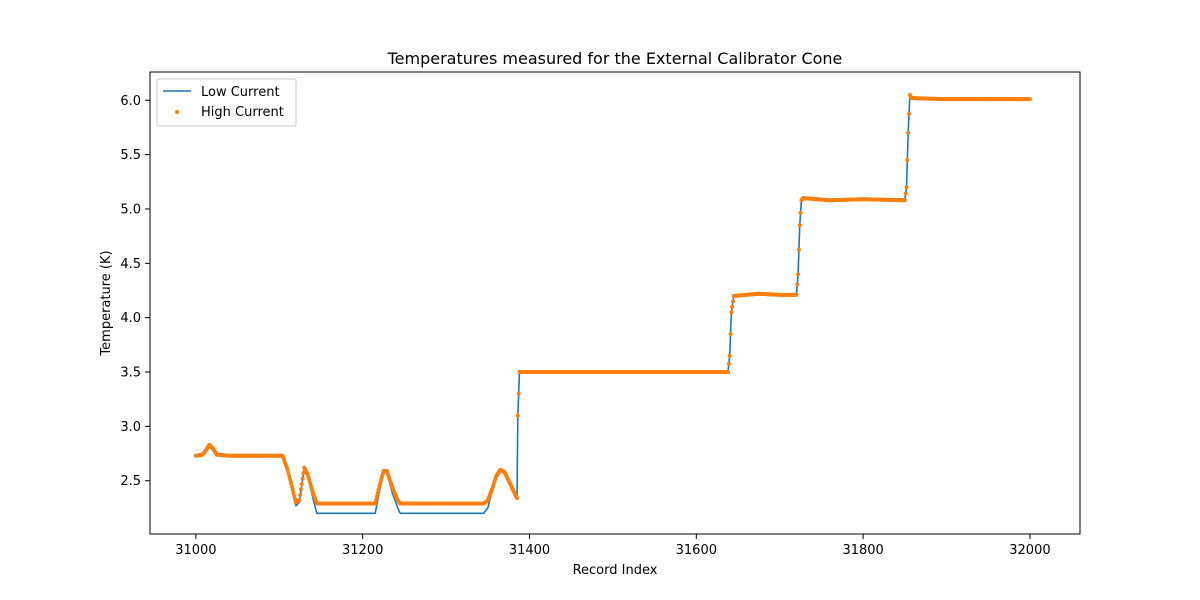  What do you see at coordinates (130, 481) in the screenshot?
I see `y-tick-label: 2.5` at bounding box center [130, 481].